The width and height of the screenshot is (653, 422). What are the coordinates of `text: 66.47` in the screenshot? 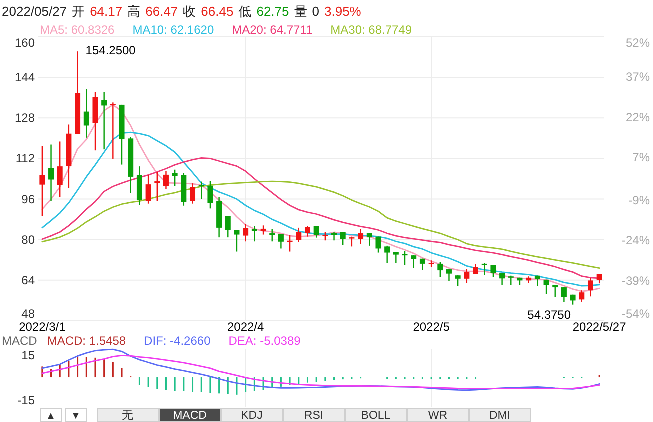 It's located at (162, 11).